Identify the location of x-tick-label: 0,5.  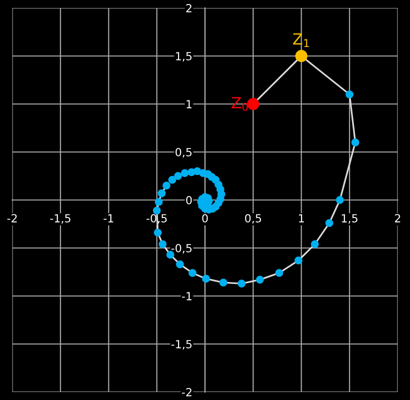
(253, 219).